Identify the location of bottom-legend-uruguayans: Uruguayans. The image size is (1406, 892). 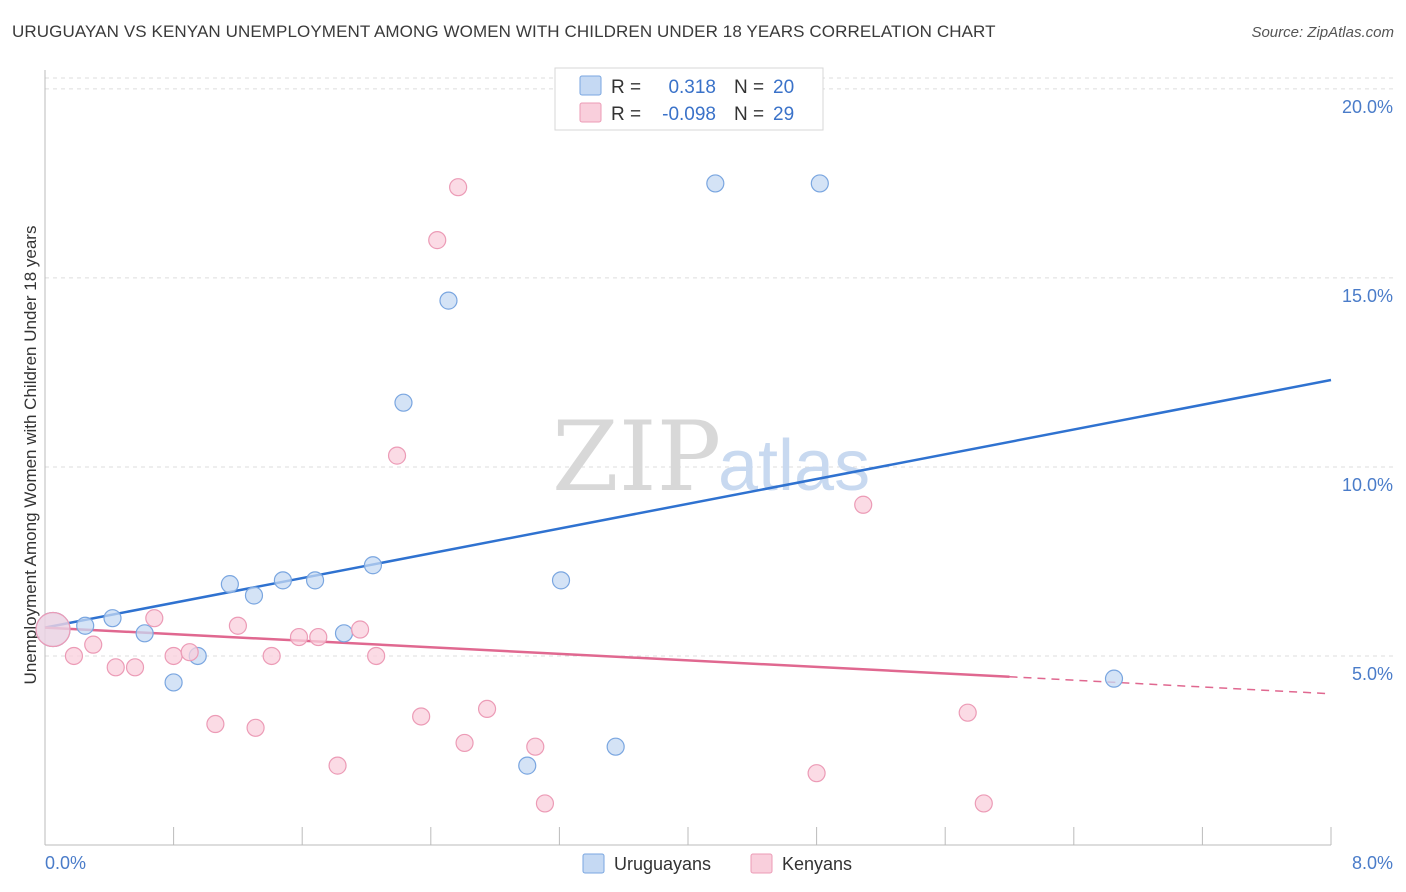
(662, 864).